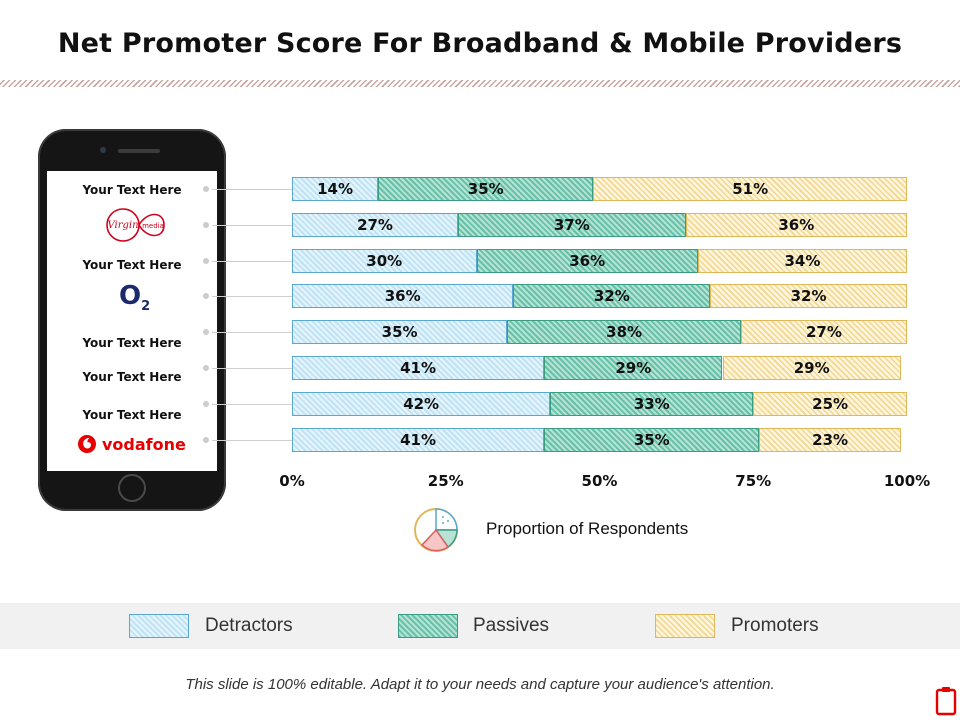 The image size is (960, 720). Describe the element at coordinates (907, 481) in the screenshot. I see `x-tick-label: 100%` at that location.